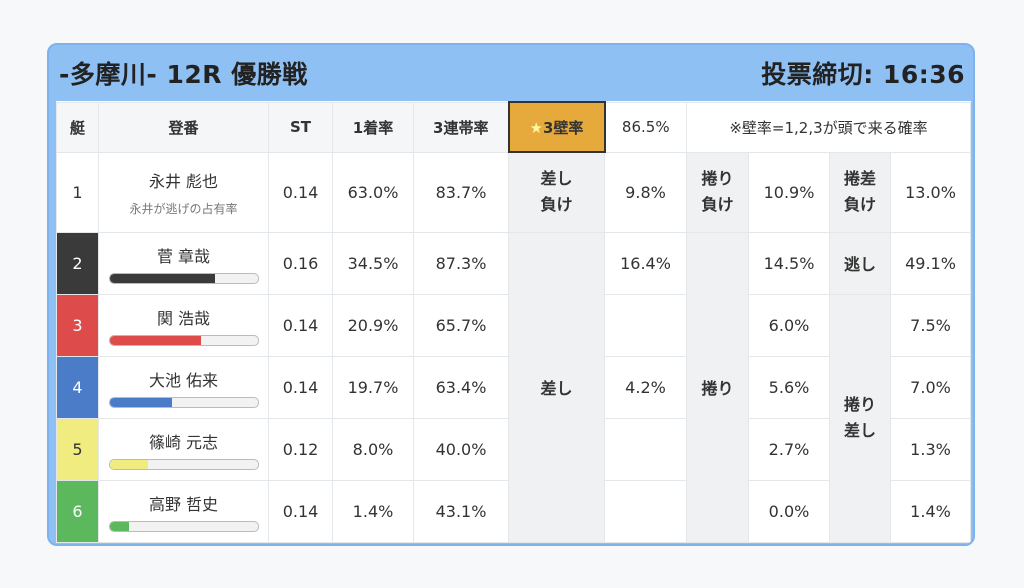 The width and height of the screenshot is (1024, 588). What do you see at coordinates (645, 387) in the screenshot?
I see `sashi-value: 4.2%` at bounding box center [645, 387].